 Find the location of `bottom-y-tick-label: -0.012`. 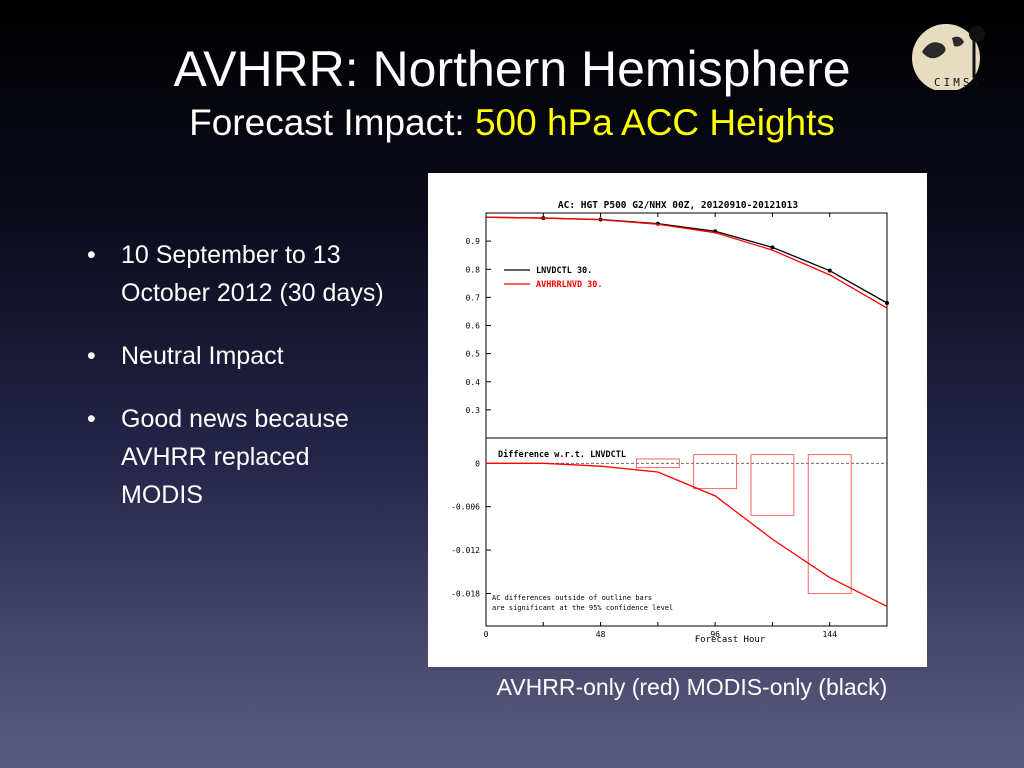

bottom-y-tick-label: -0.012 is located at coordinates (465, 550).